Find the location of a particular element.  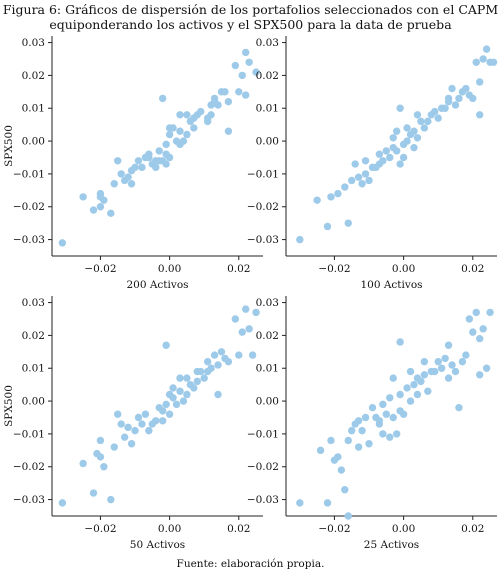

x-tick-label: 0.00 is located at coordinates (403, 529).